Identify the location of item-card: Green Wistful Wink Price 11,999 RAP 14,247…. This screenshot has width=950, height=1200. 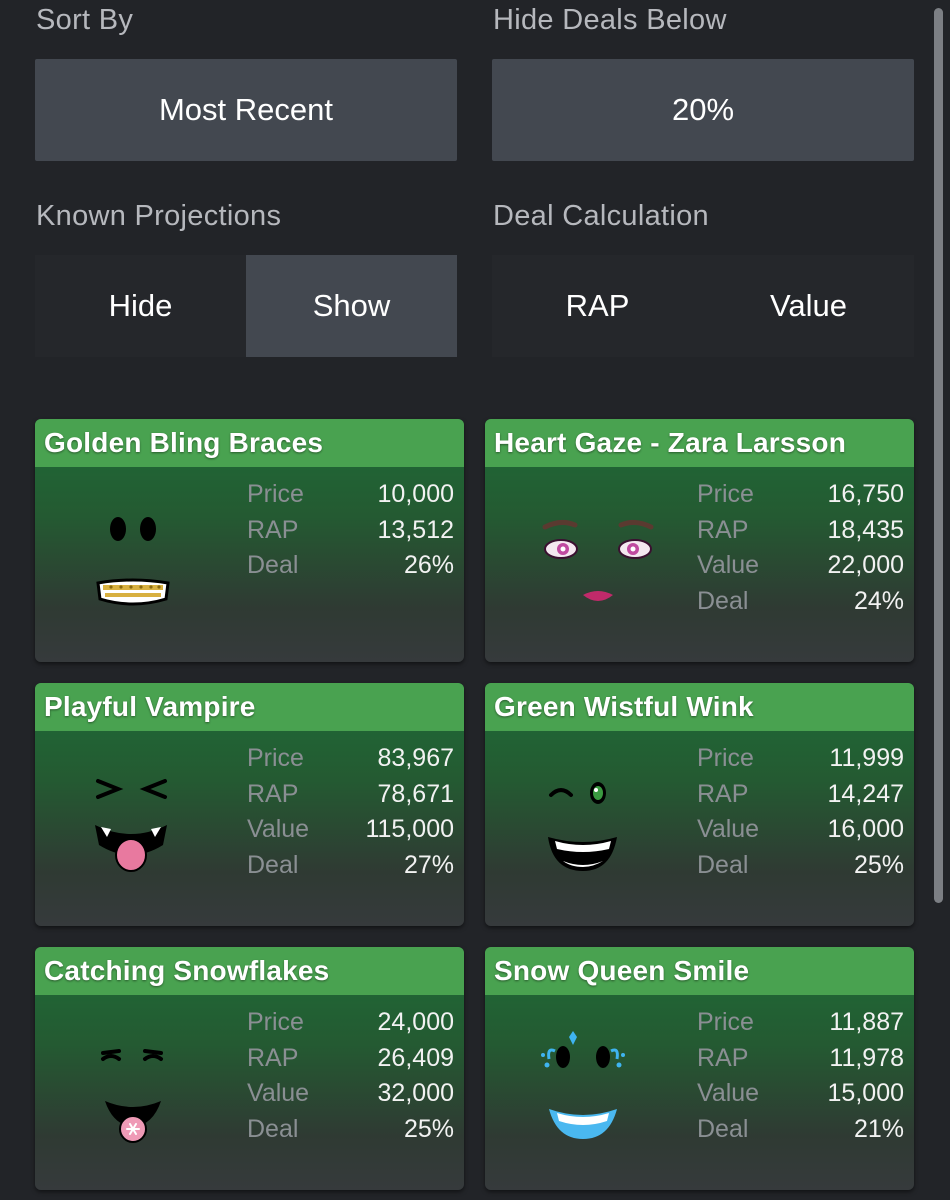
(699, 804).